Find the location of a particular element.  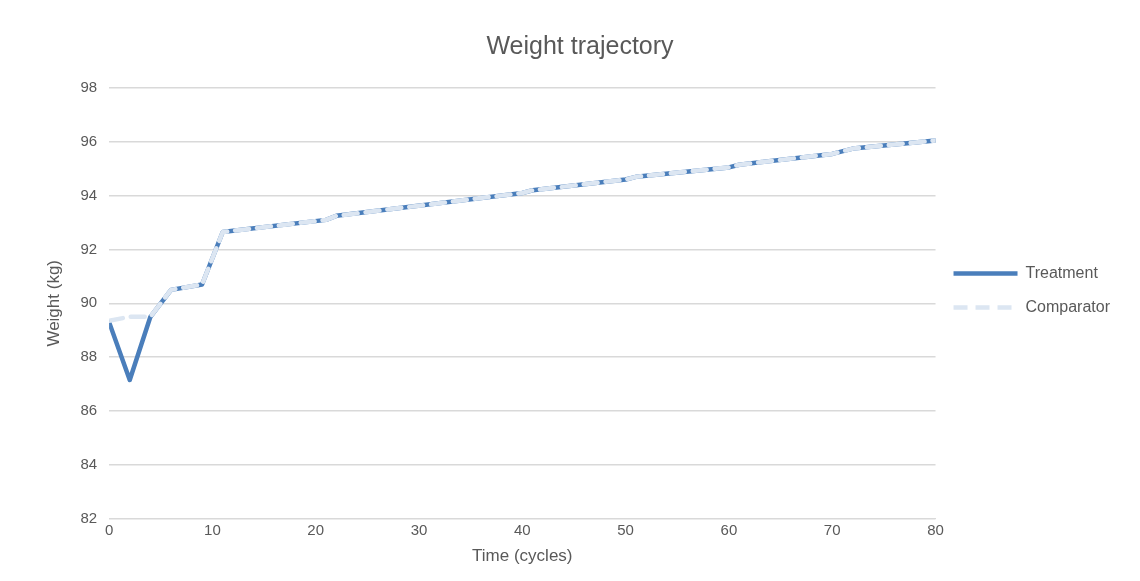

x-axis-title: Time (cycles) is located at coordinates (522, 556).